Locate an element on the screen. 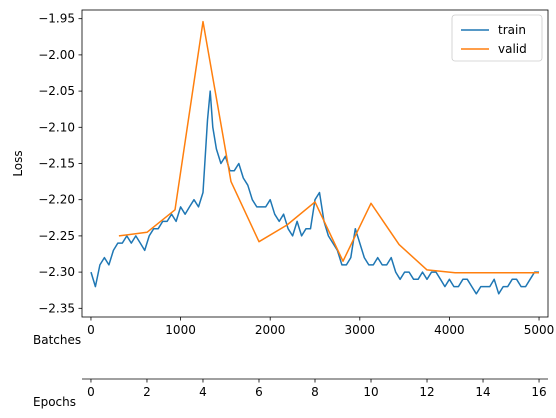 This screenshot has width=556, height=418. epochs-axis-title: Epochs is located at coordinates (54, 402).